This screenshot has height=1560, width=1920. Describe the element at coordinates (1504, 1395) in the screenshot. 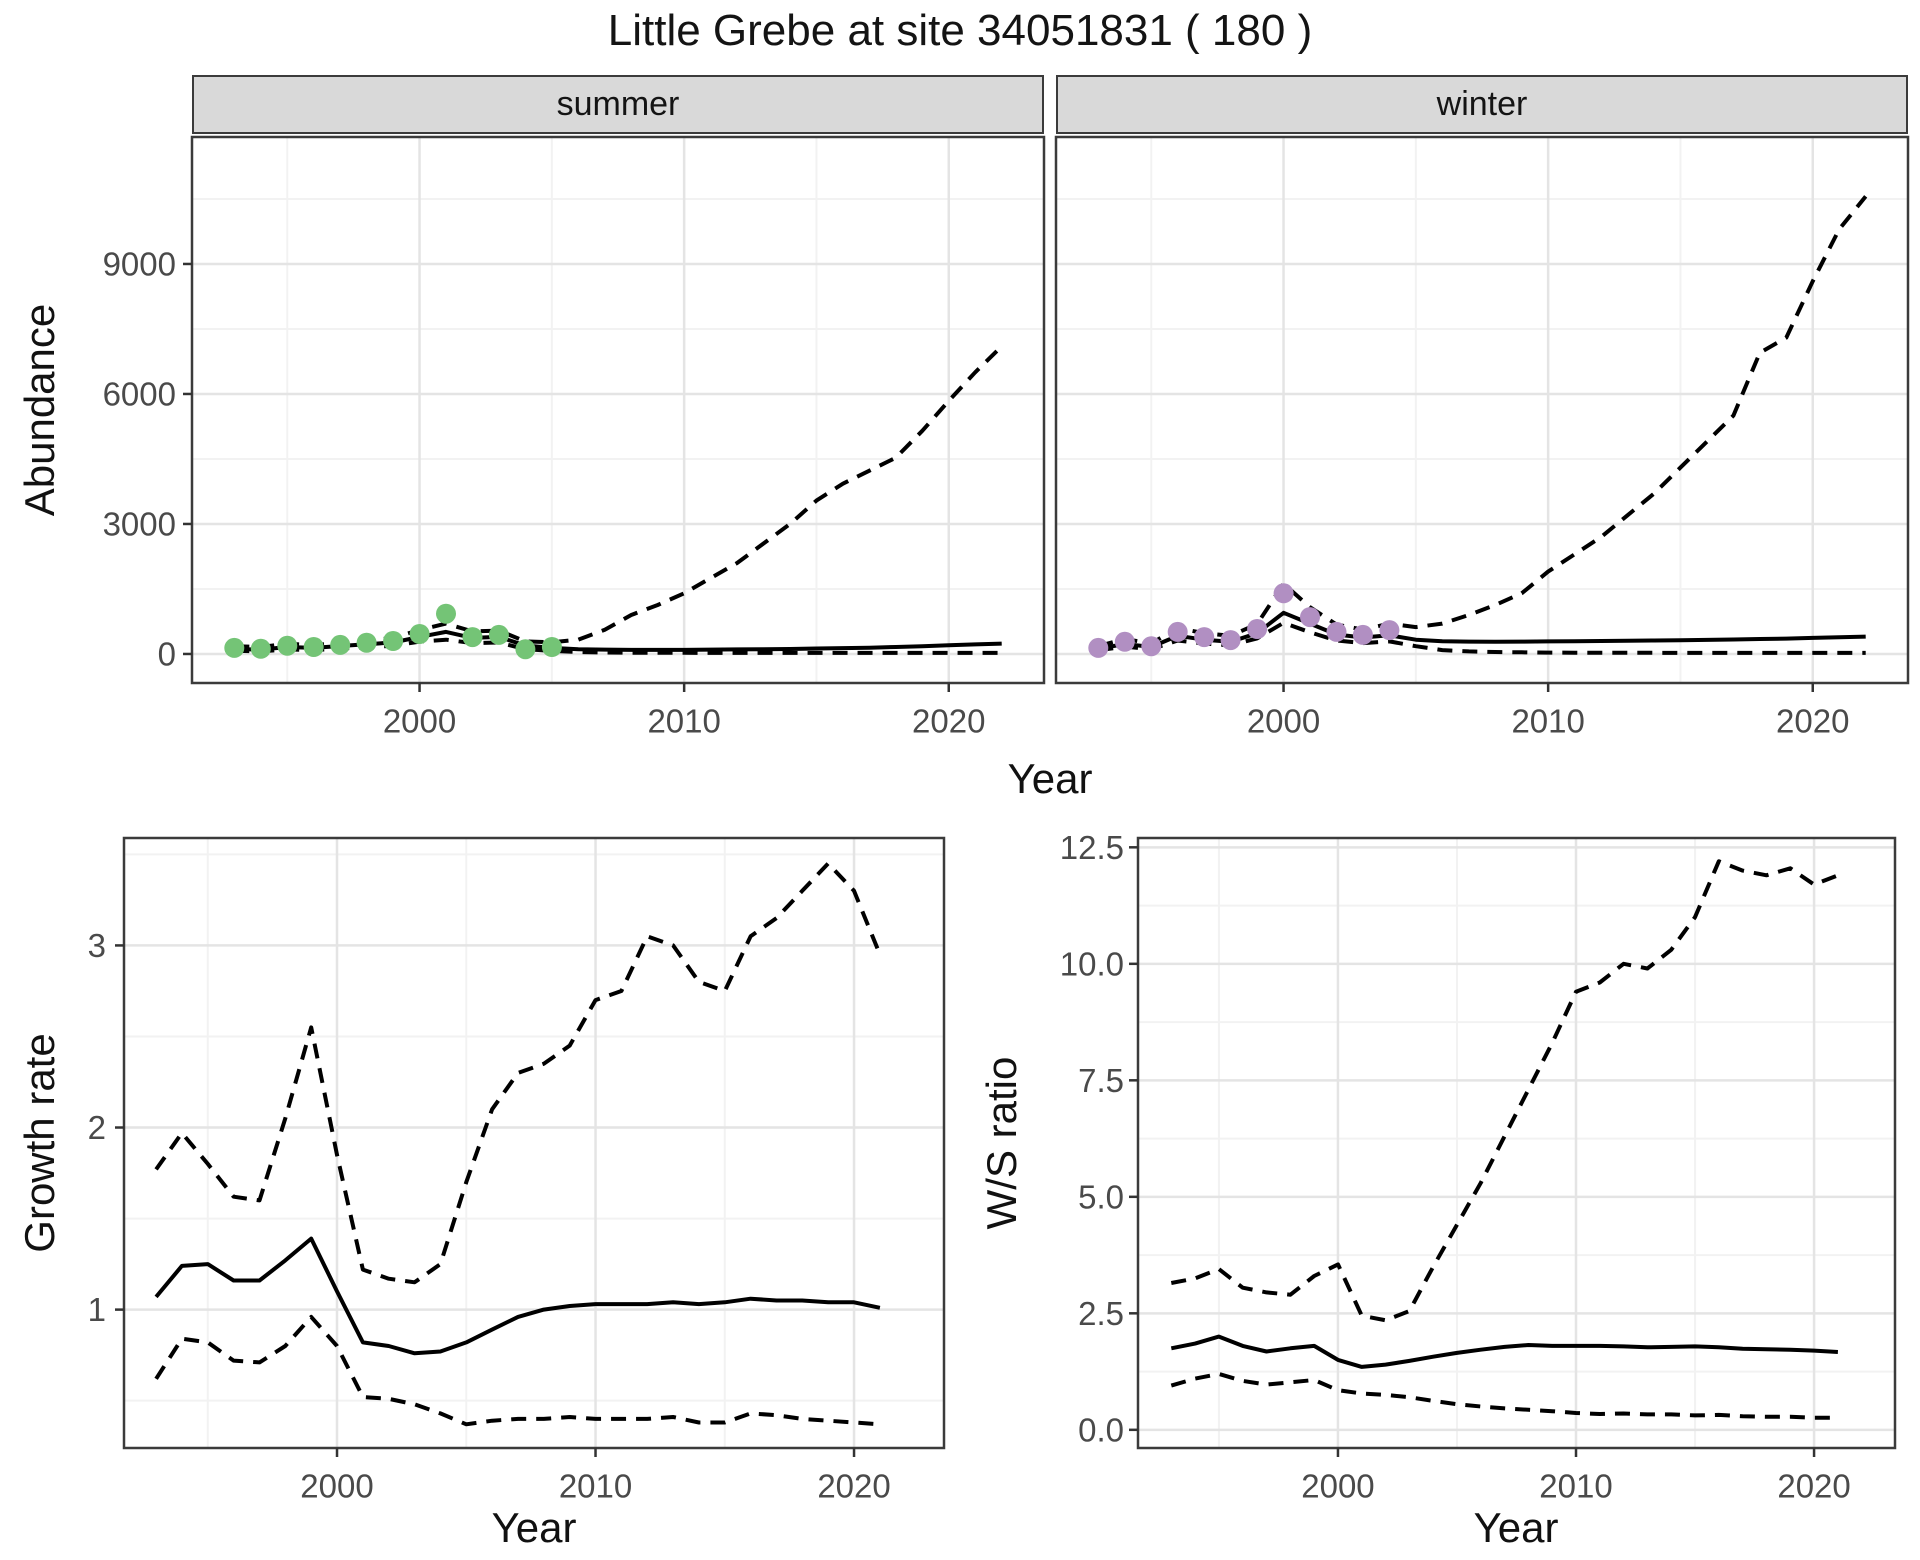

I see `ws-lower-ci-line` at that location.